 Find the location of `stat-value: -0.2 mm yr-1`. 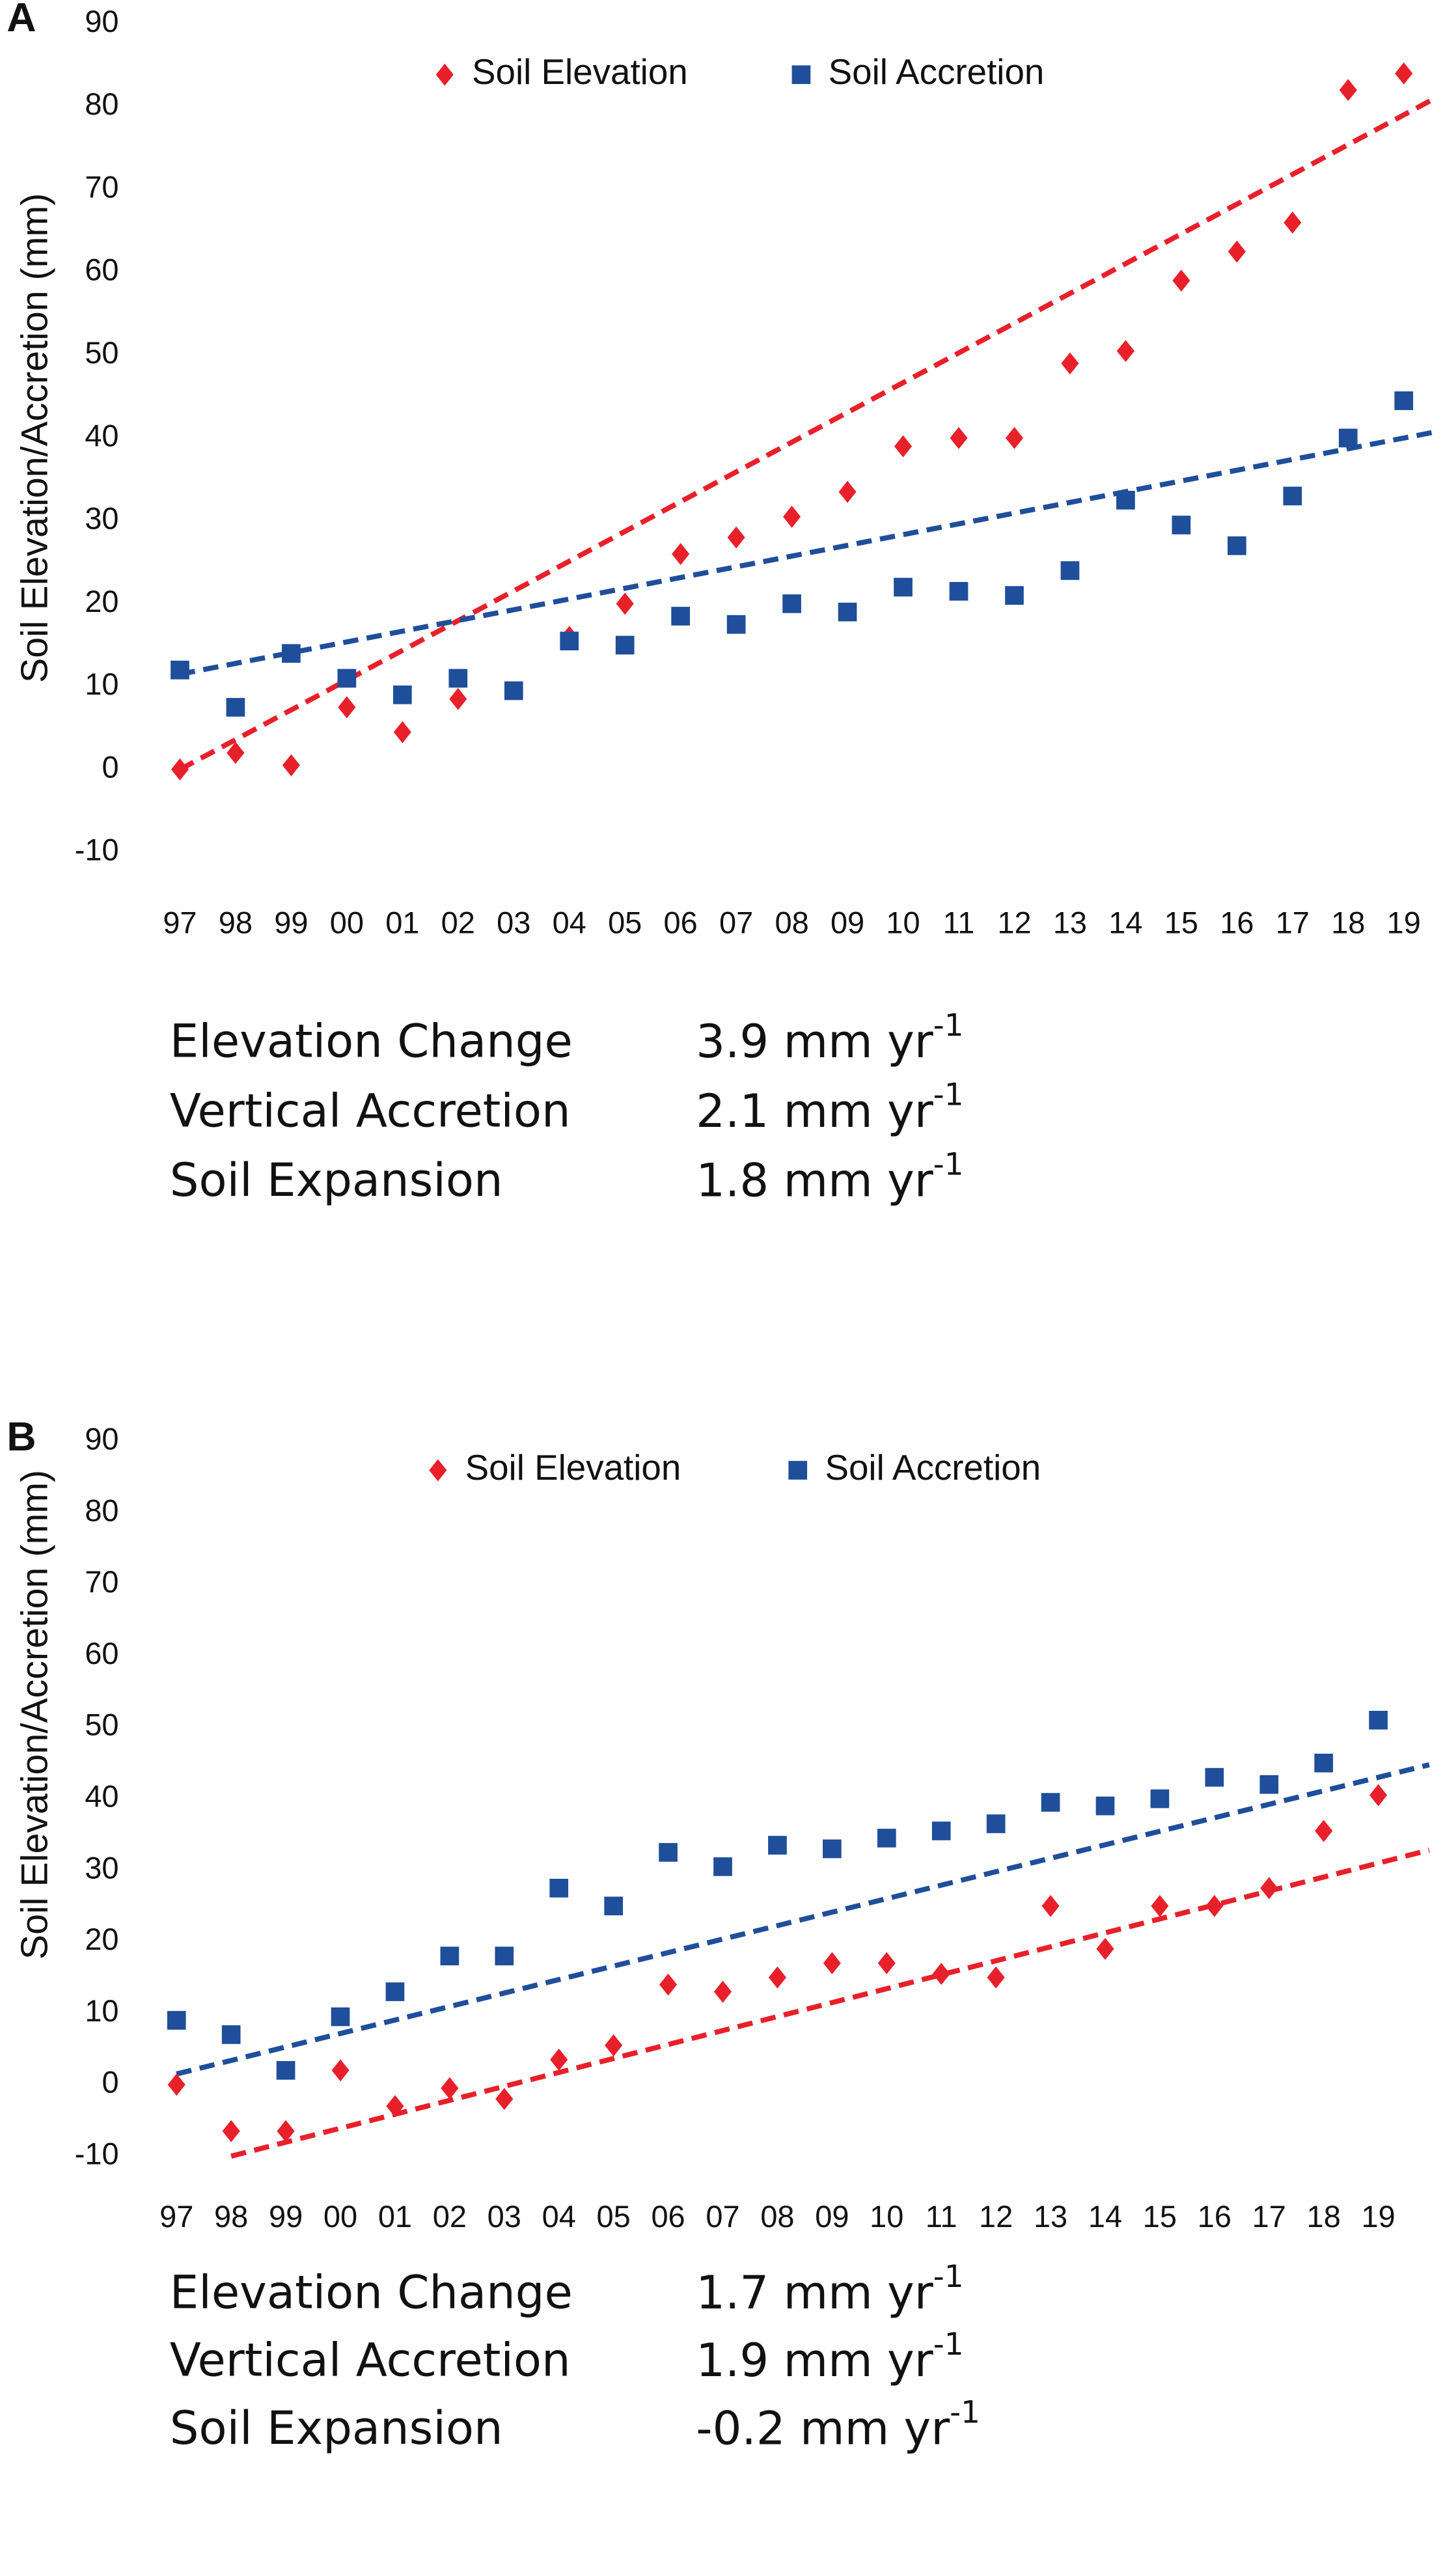

stat-value: -0.2 mm yr-1 is located at coordinates (838, 2424).